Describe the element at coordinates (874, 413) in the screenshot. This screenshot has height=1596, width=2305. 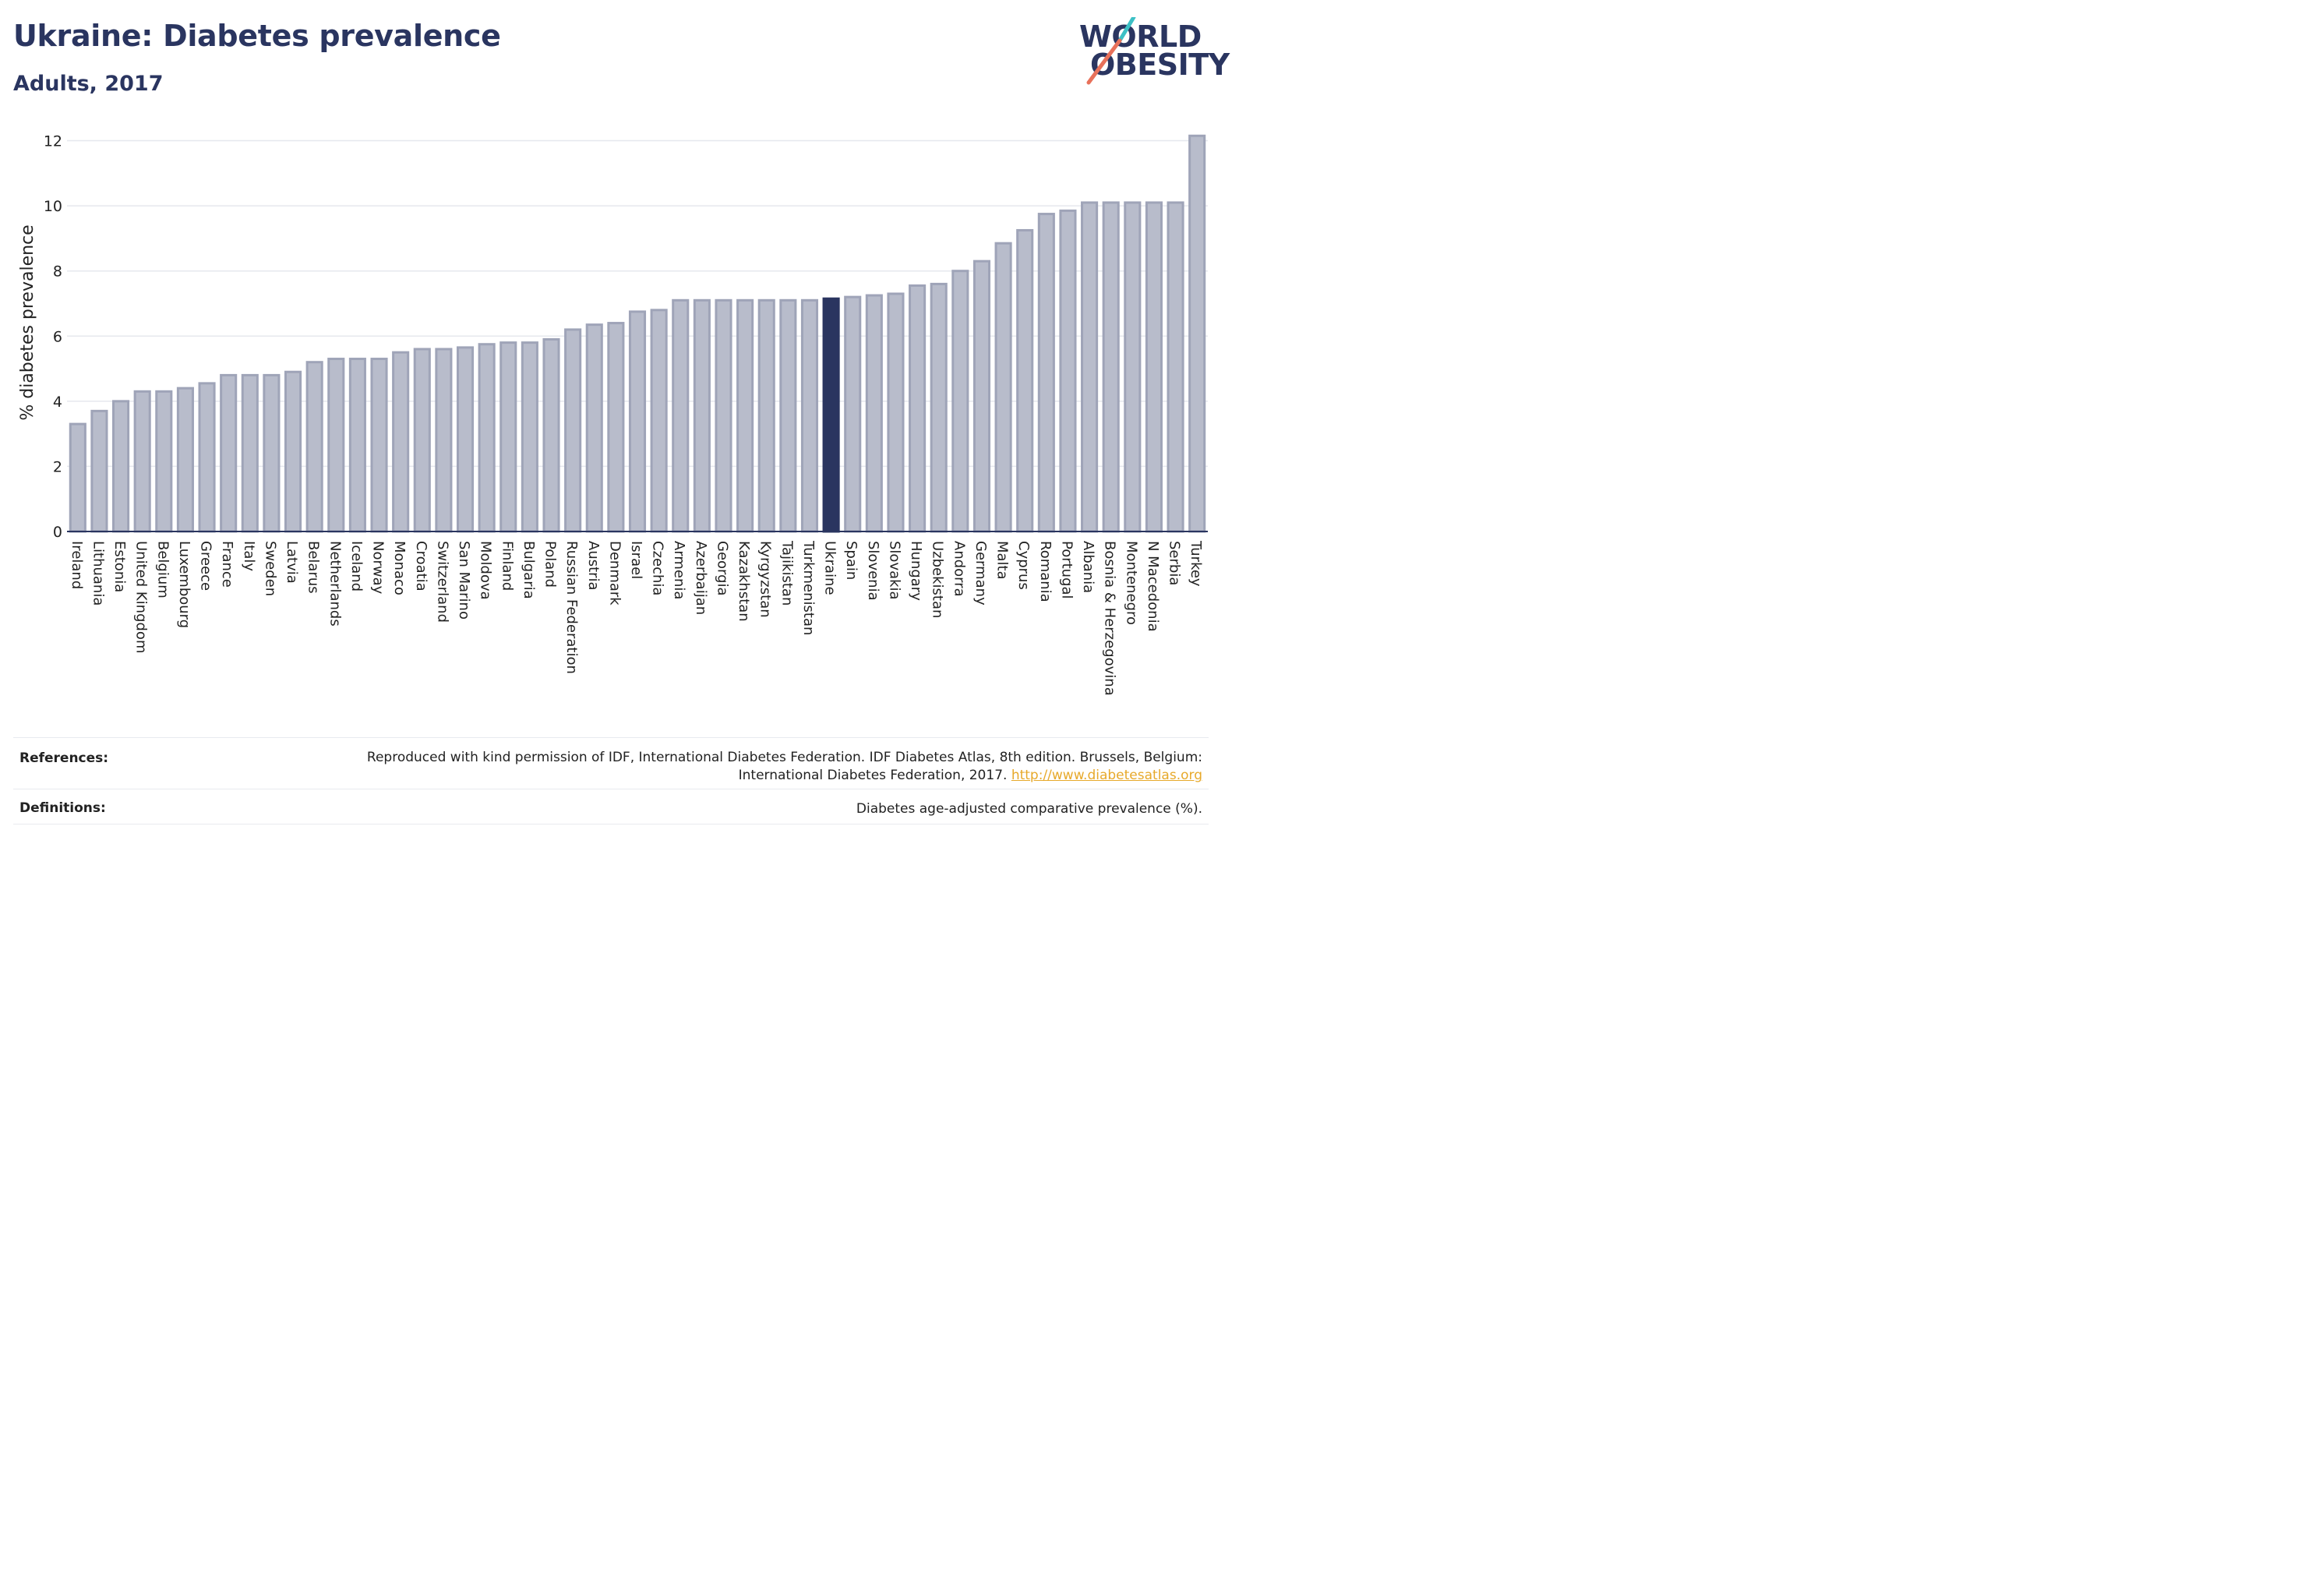
I see `bar-slovenia` at that location.